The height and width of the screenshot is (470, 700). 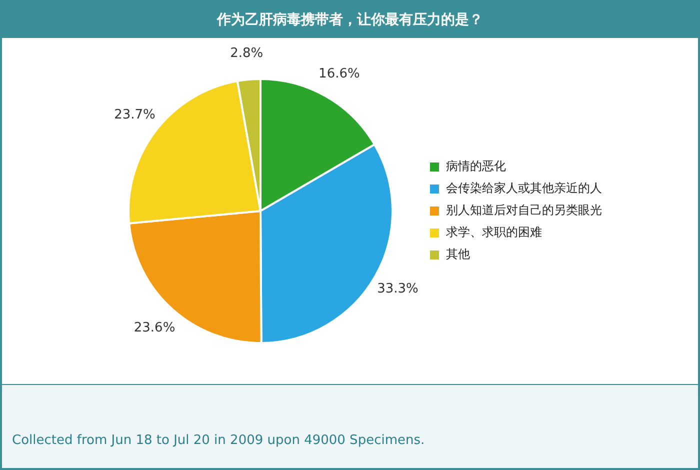 I want to click on data-label: 16.6%, so click(x=339, y=74).